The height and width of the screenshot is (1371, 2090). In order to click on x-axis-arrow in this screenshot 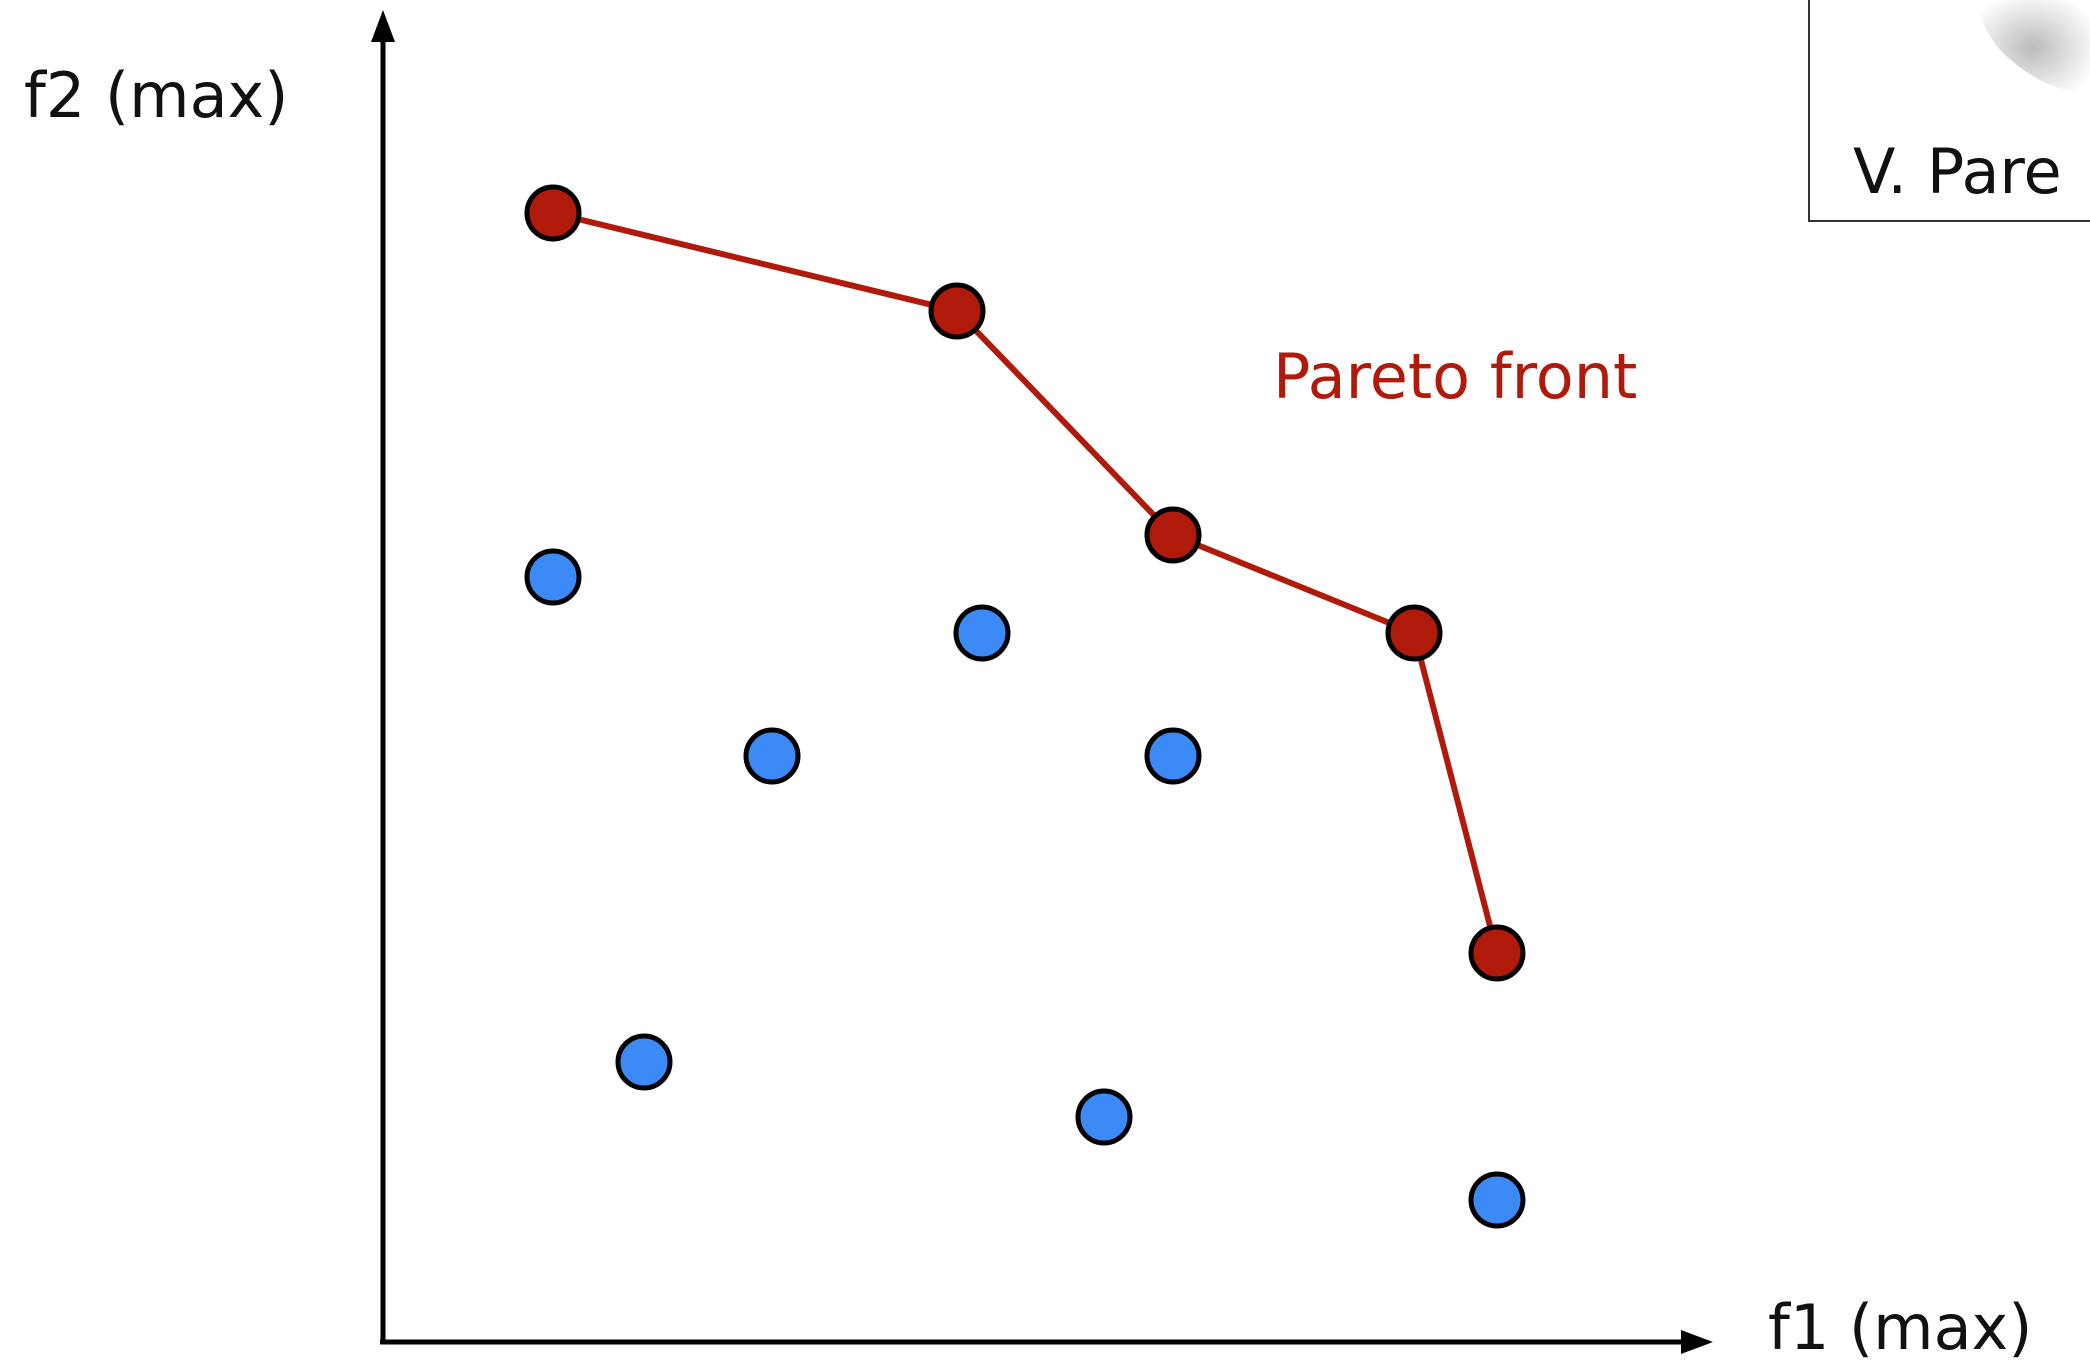, I will do `click(1697, 1342)`.